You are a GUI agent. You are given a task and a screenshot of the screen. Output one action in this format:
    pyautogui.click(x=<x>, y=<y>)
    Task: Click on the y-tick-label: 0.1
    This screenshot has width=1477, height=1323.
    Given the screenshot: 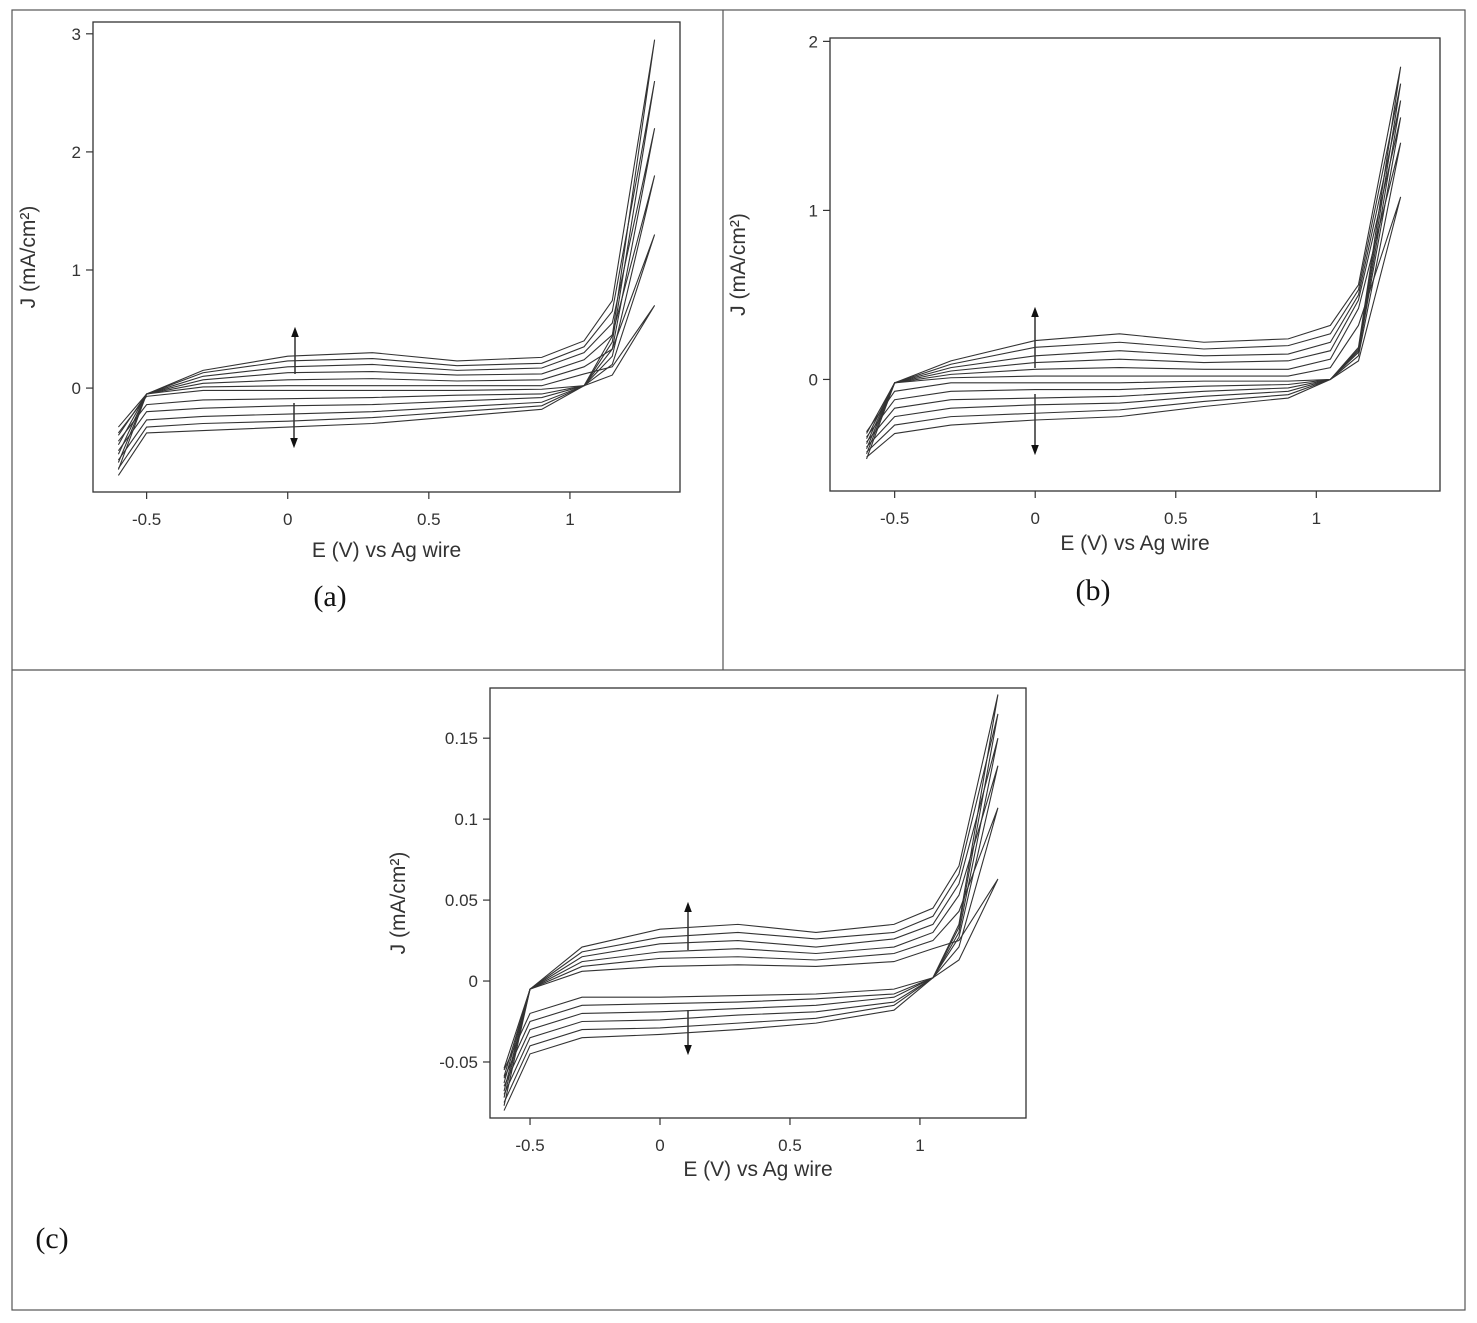 What is the action you would take?
    pyautogui.click(x=466, y=819)
    